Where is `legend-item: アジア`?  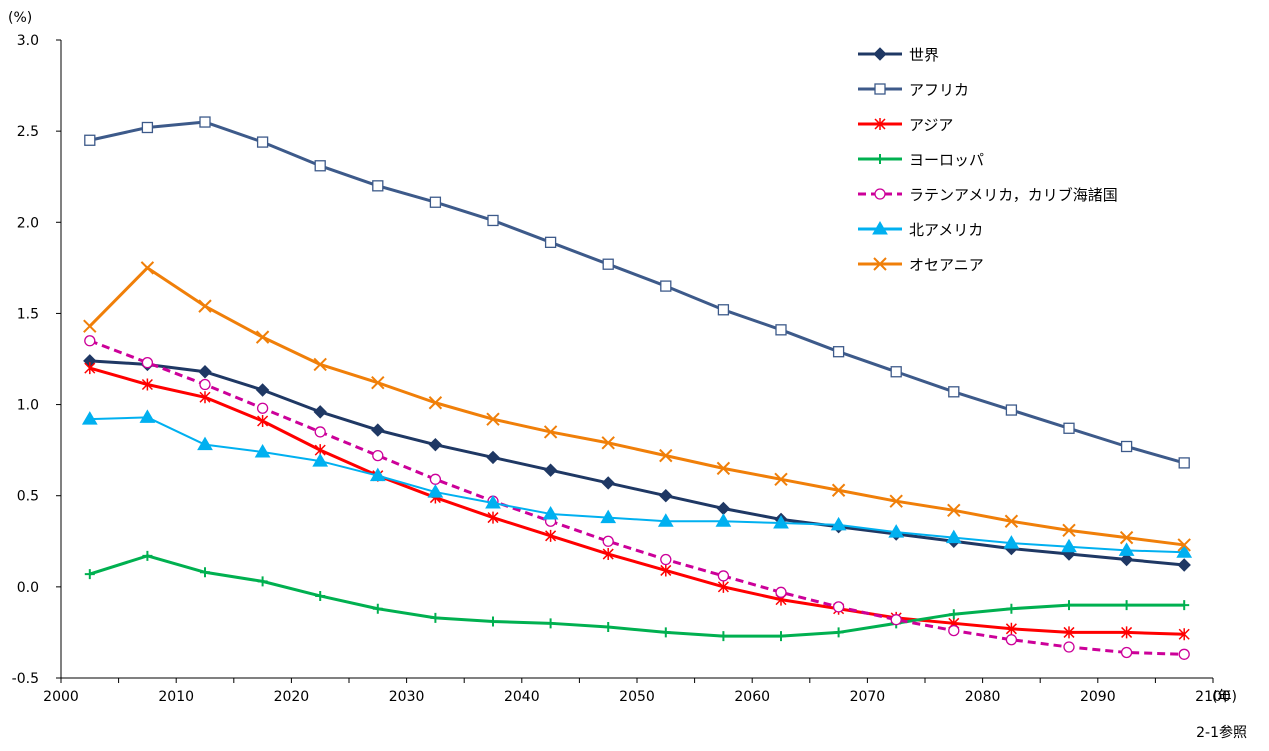 legend-item: アジア is located at coordinates (905, 125).